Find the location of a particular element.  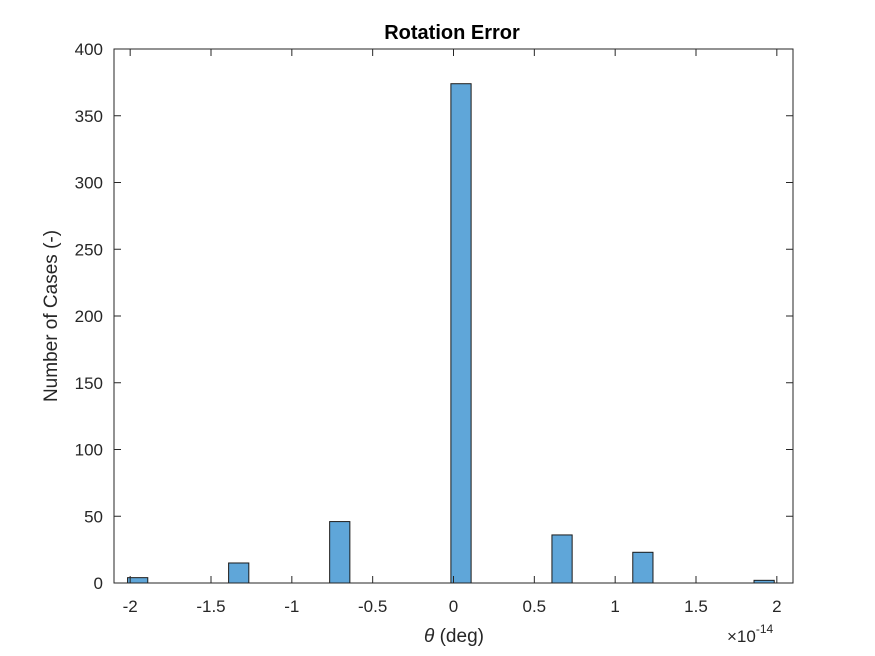

x-axis-label: θ (deg) is located at coordinates (454, 636).